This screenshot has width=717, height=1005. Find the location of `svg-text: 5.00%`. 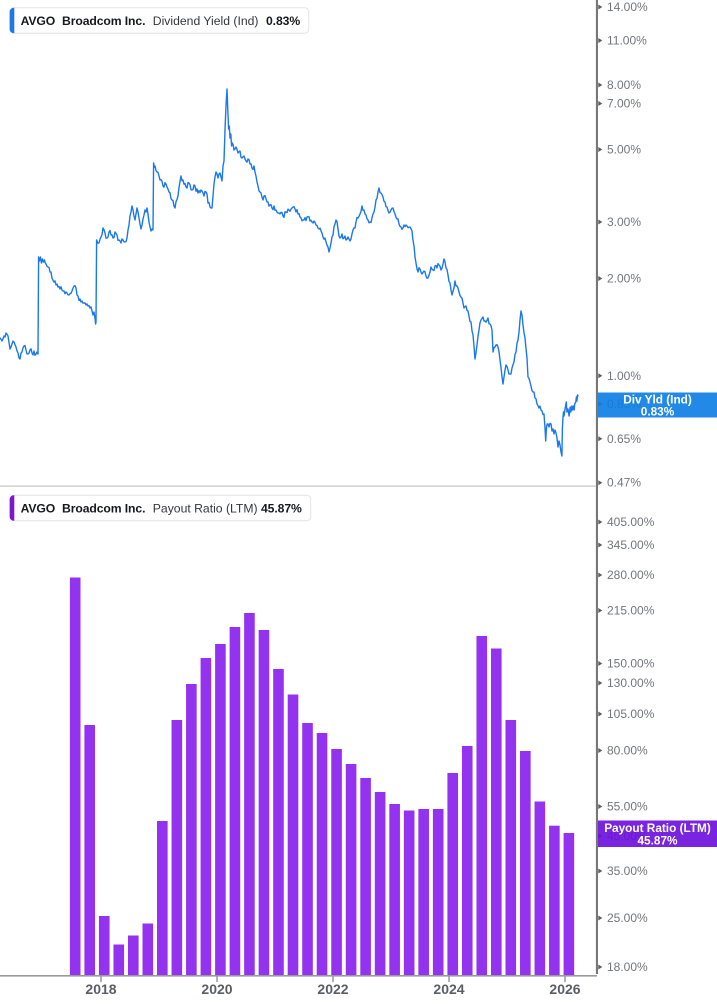

svg-text: 5.00% is located at coordinates (624, 150).